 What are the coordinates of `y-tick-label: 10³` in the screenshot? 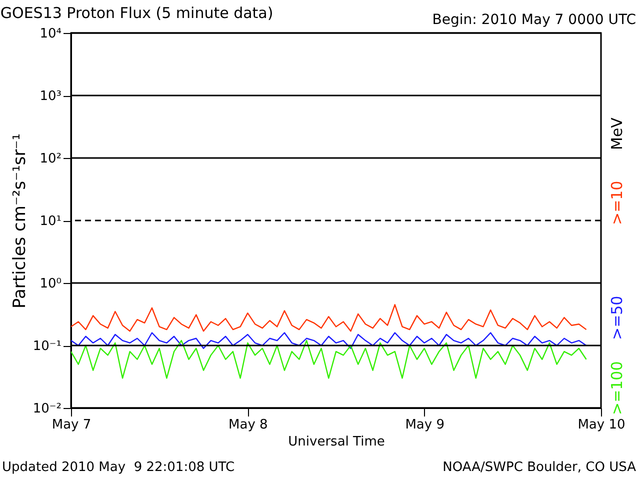 It's located at (51, 96).